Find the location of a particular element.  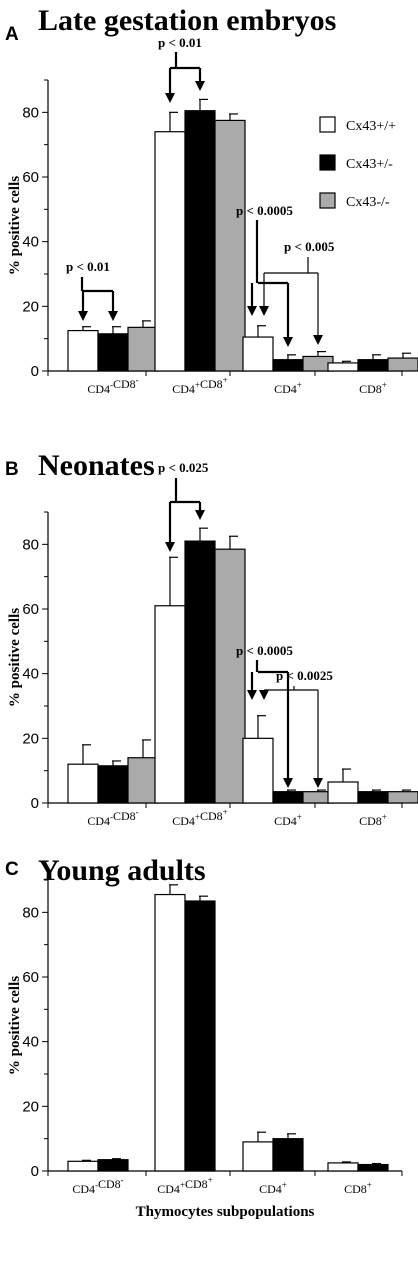

panel-title: Late gestation embryos is located at coordinates (187, 20).